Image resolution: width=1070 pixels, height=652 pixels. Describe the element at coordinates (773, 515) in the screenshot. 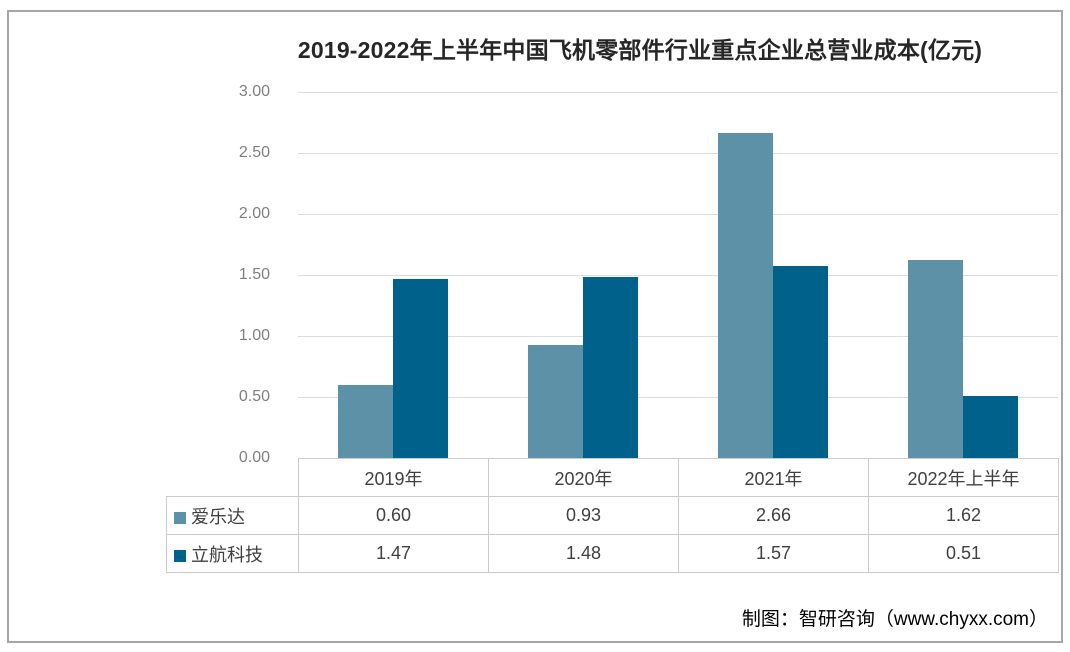

I see `table-cell: 2.66` at that location.